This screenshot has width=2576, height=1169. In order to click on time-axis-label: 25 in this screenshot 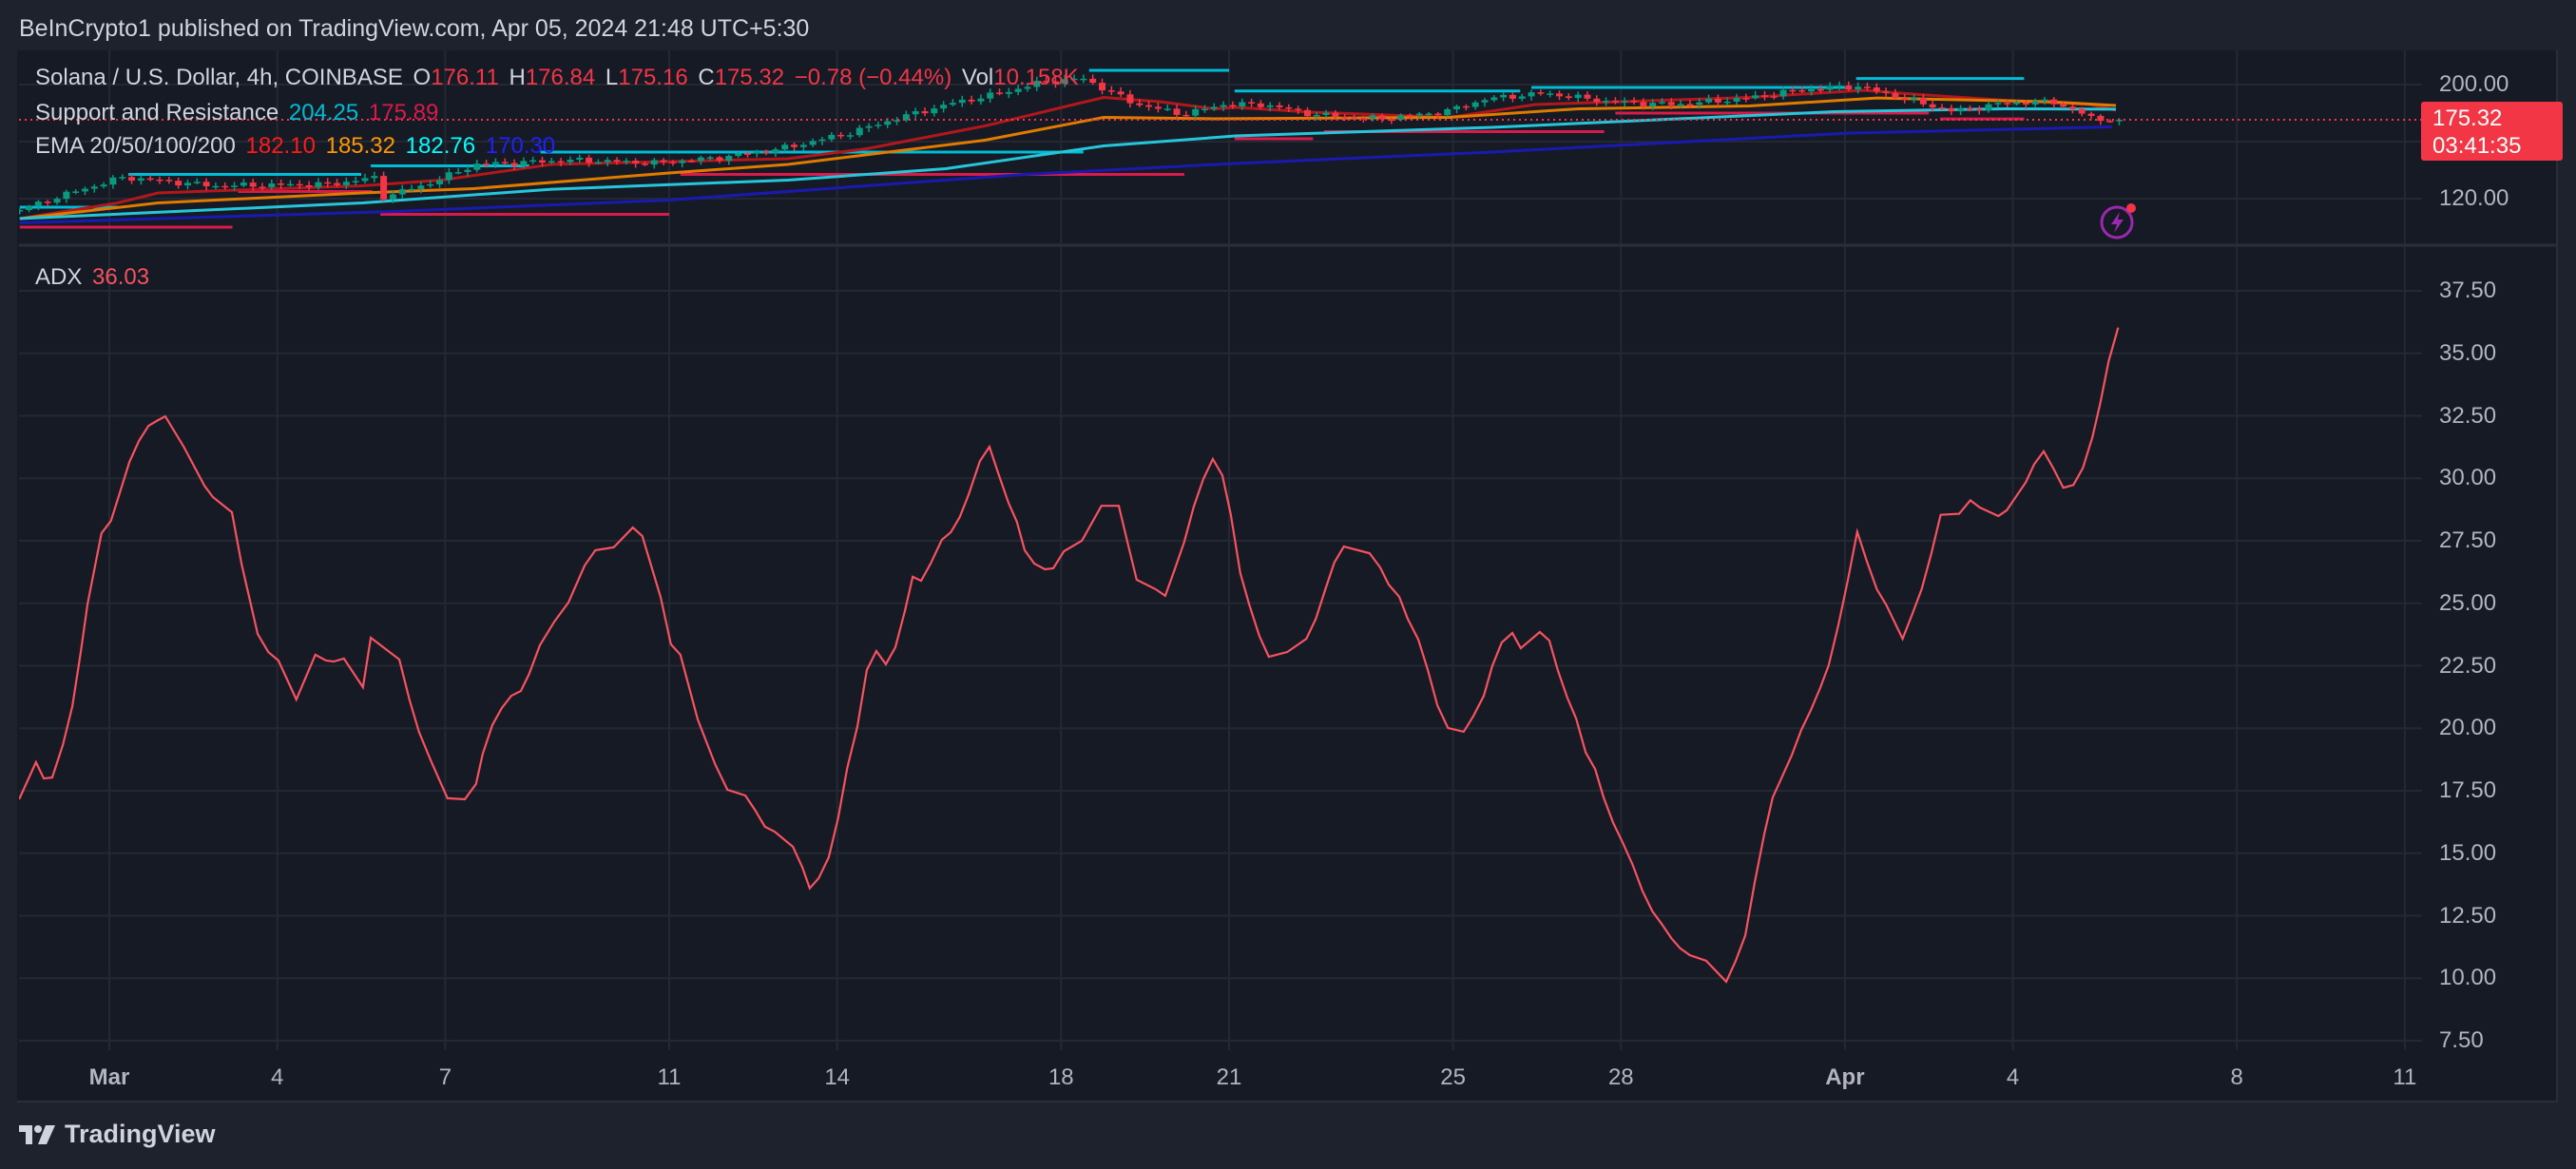, I will do `click(1453, 1077)`.